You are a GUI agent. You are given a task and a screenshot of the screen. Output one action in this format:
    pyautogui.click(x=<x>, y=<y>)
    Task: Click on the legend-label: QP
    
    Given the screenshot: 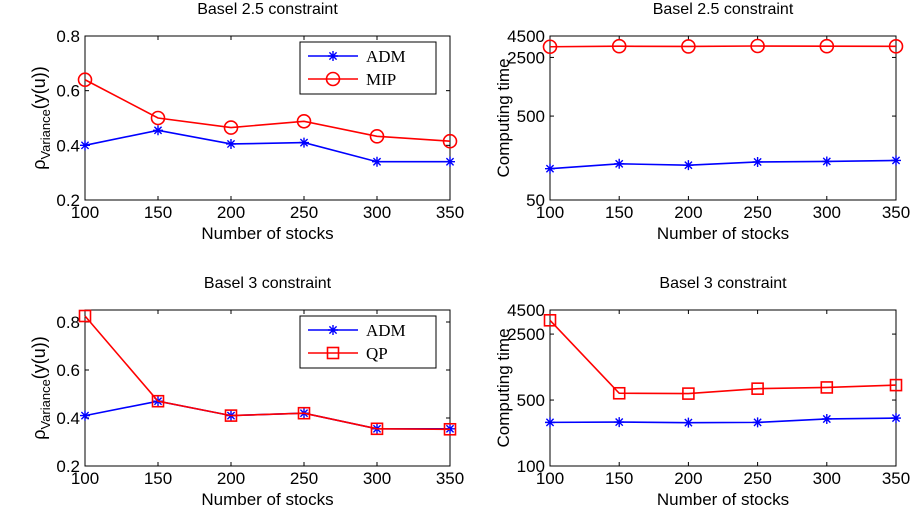 What is the action you would take?
    pyautogui.click(x=377, y=353)
    